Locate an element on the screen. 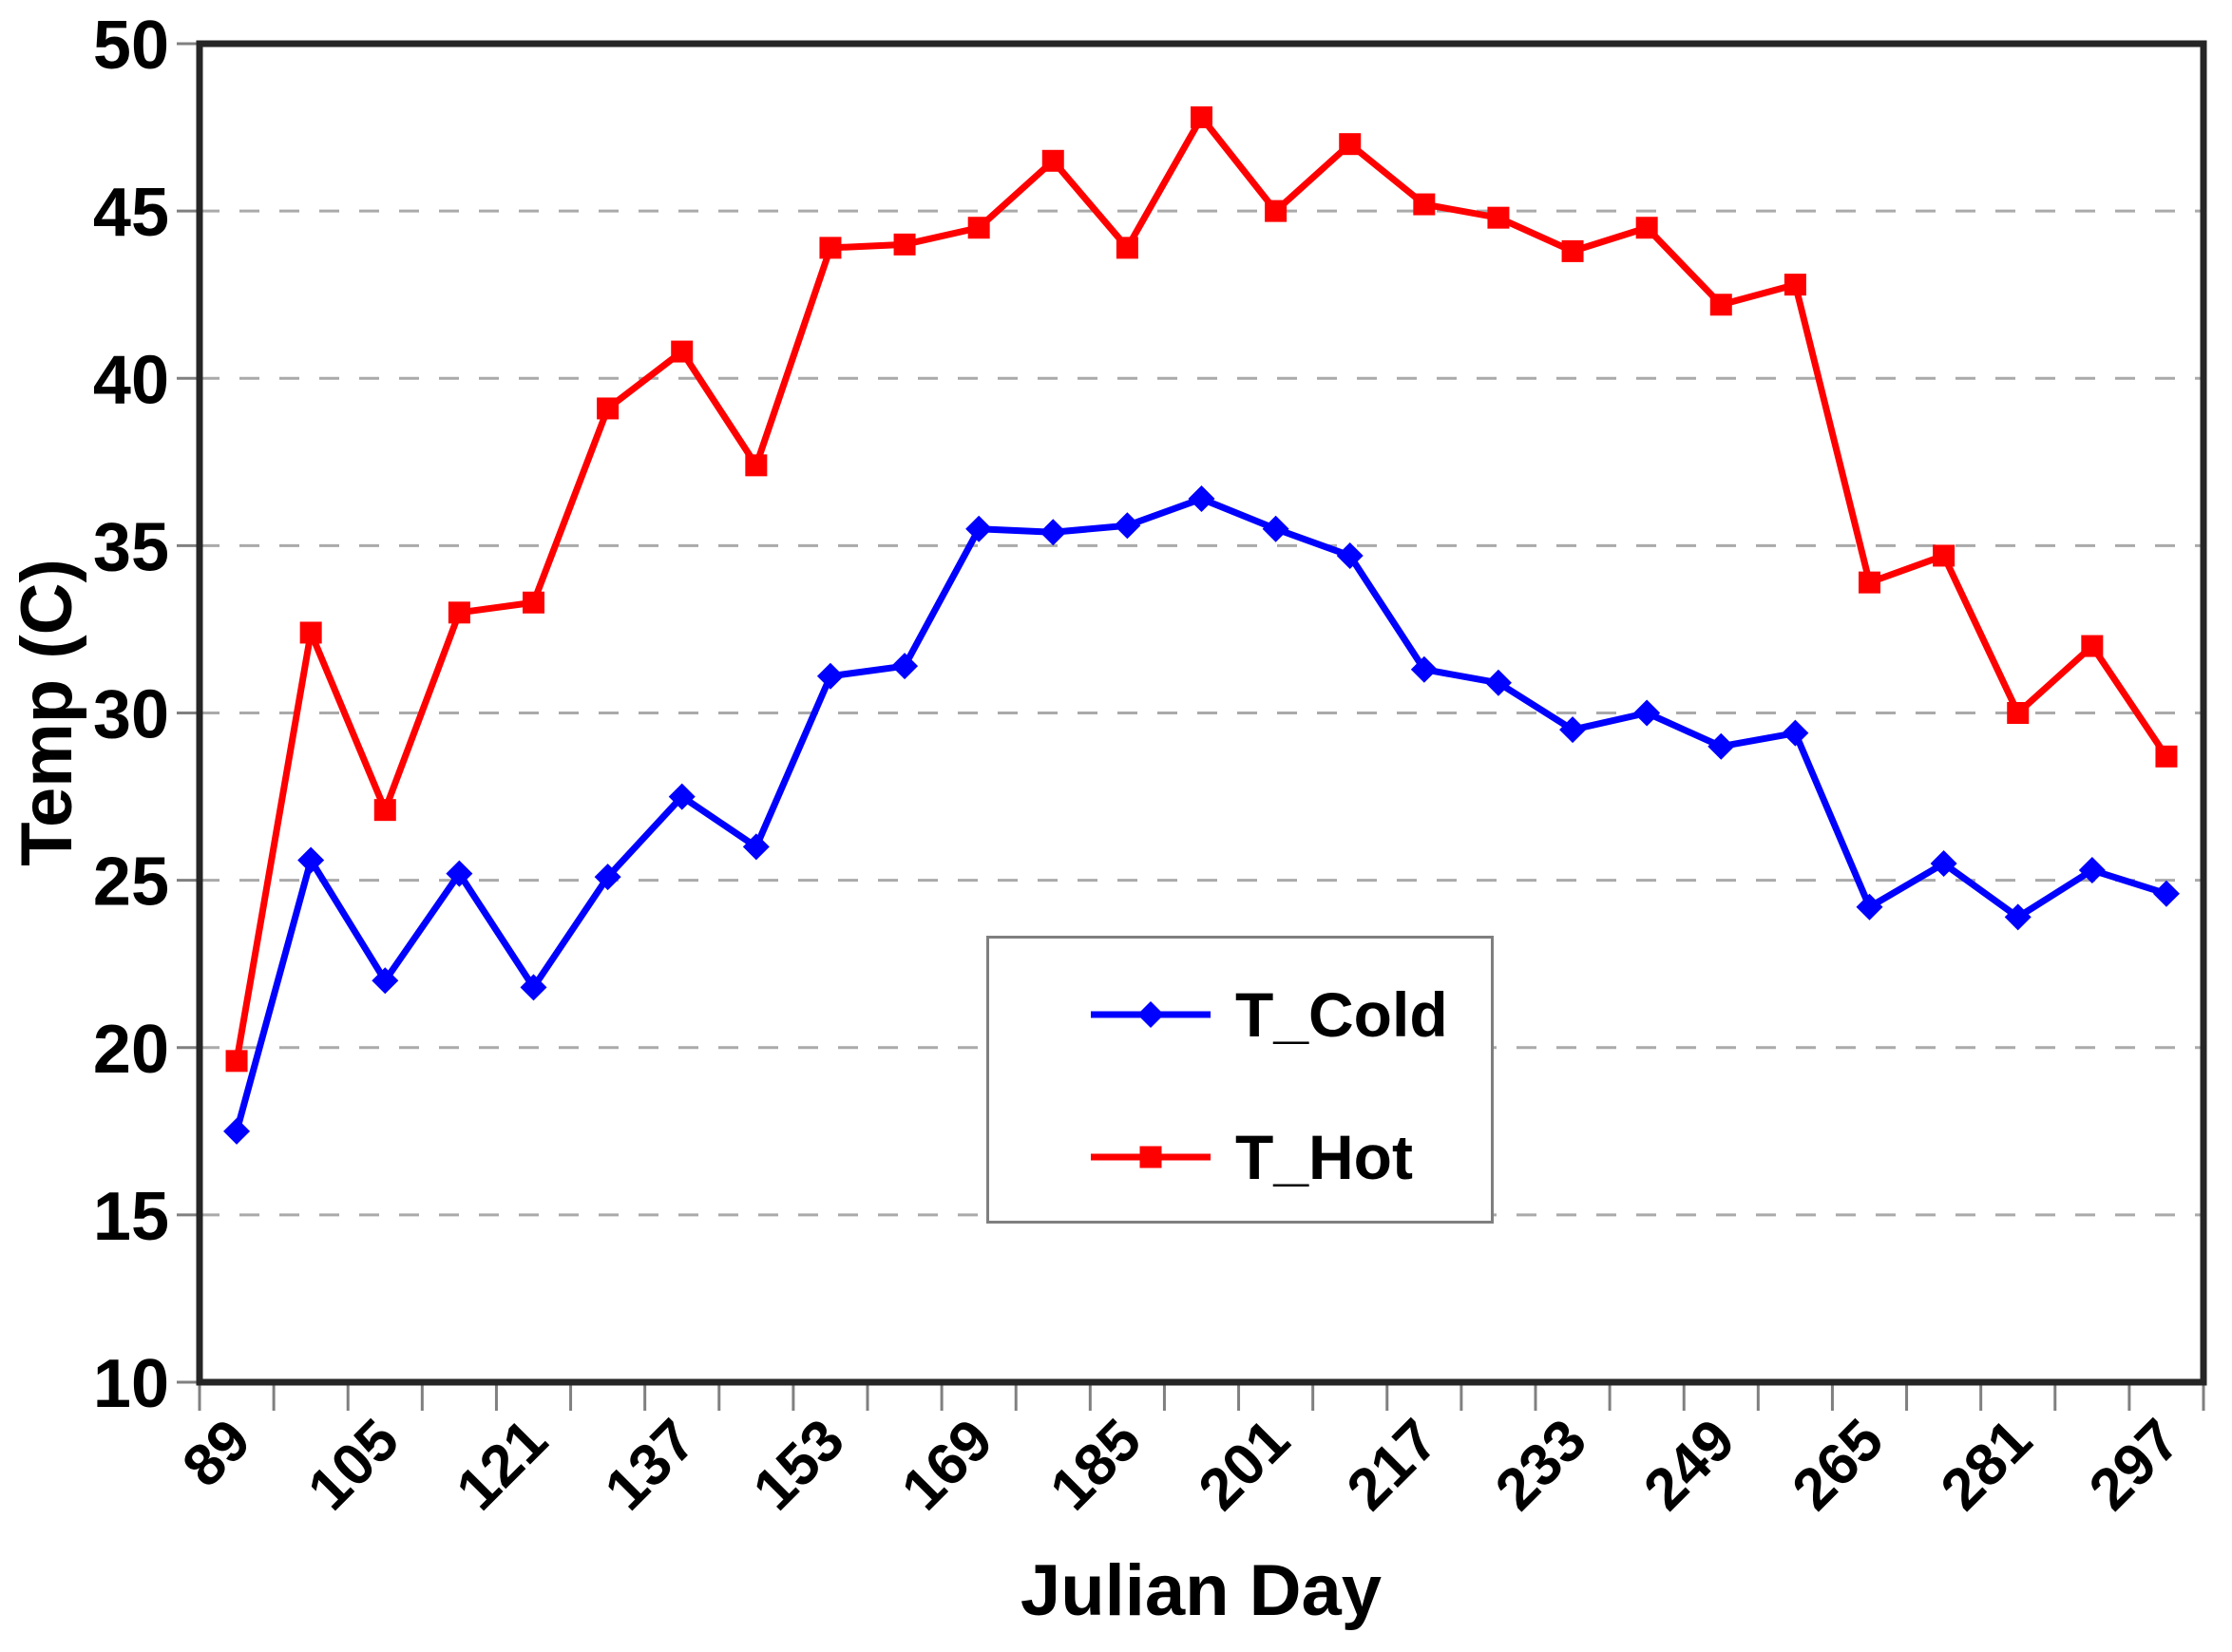  x-tick-label: 249 is located at coordinates (1689, 1465).